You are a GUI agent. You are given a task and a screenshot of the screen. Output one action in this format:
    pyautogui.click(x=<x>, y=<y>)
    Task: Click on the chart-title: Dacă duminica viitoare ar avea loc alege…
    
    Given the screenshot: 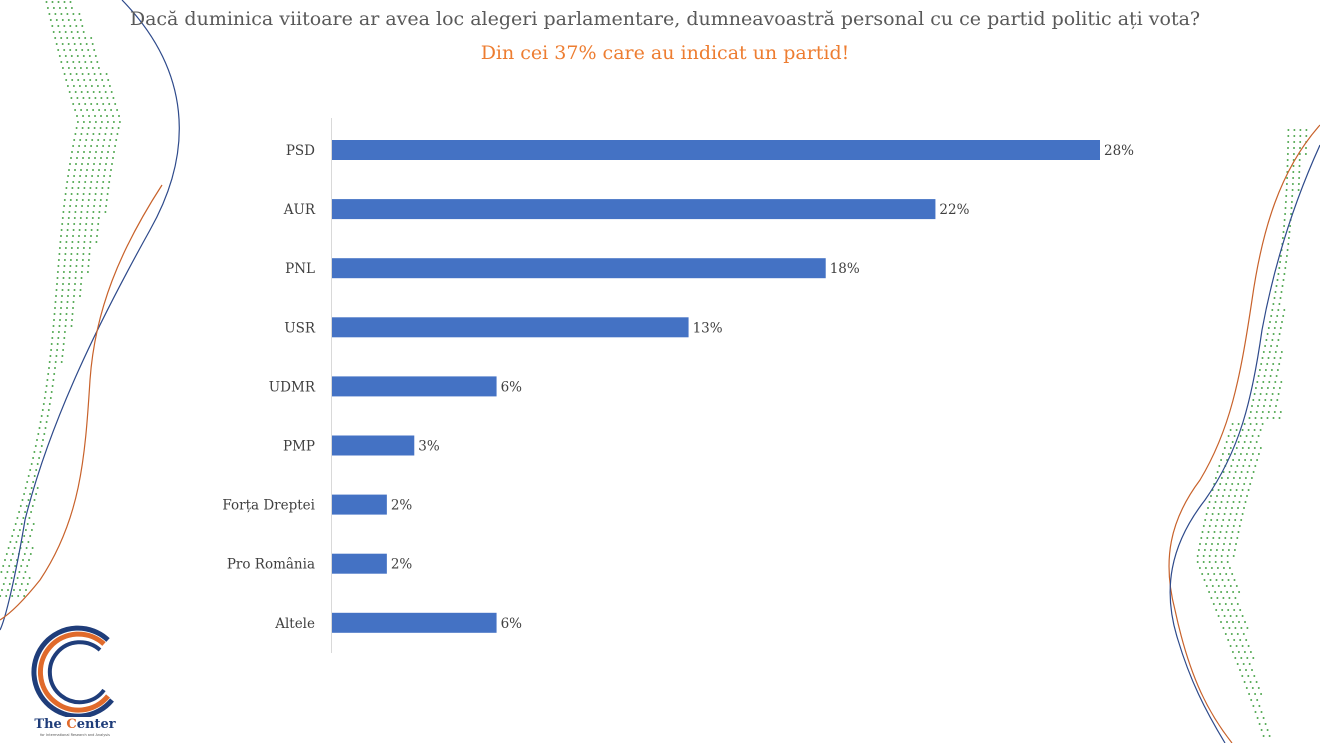 What is the action you would take?
    pyautogui.click(x=665, y=19)
    